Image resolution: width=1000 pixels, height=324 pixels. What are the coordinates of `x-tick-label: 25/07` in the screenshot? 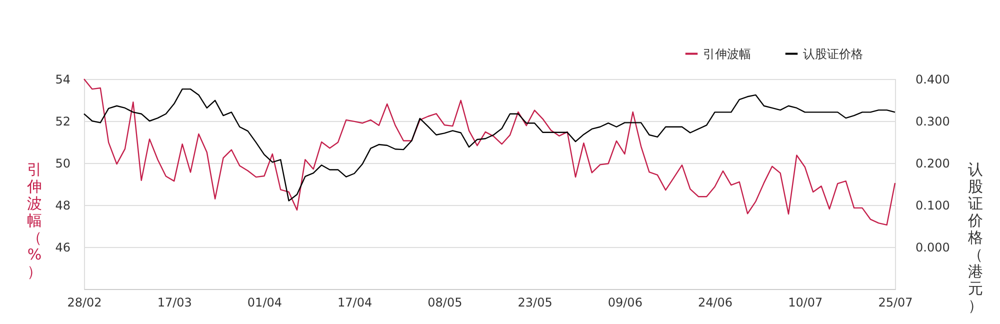 It's located at (895, 303).